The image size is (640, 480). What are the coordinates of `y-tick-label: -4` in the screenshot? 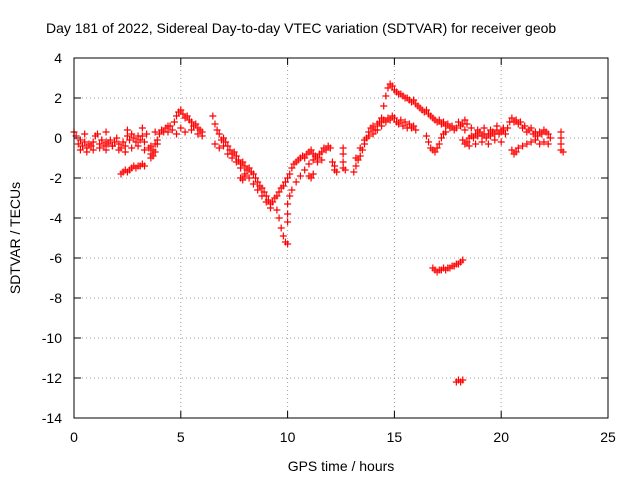 It's located at (56, 218).